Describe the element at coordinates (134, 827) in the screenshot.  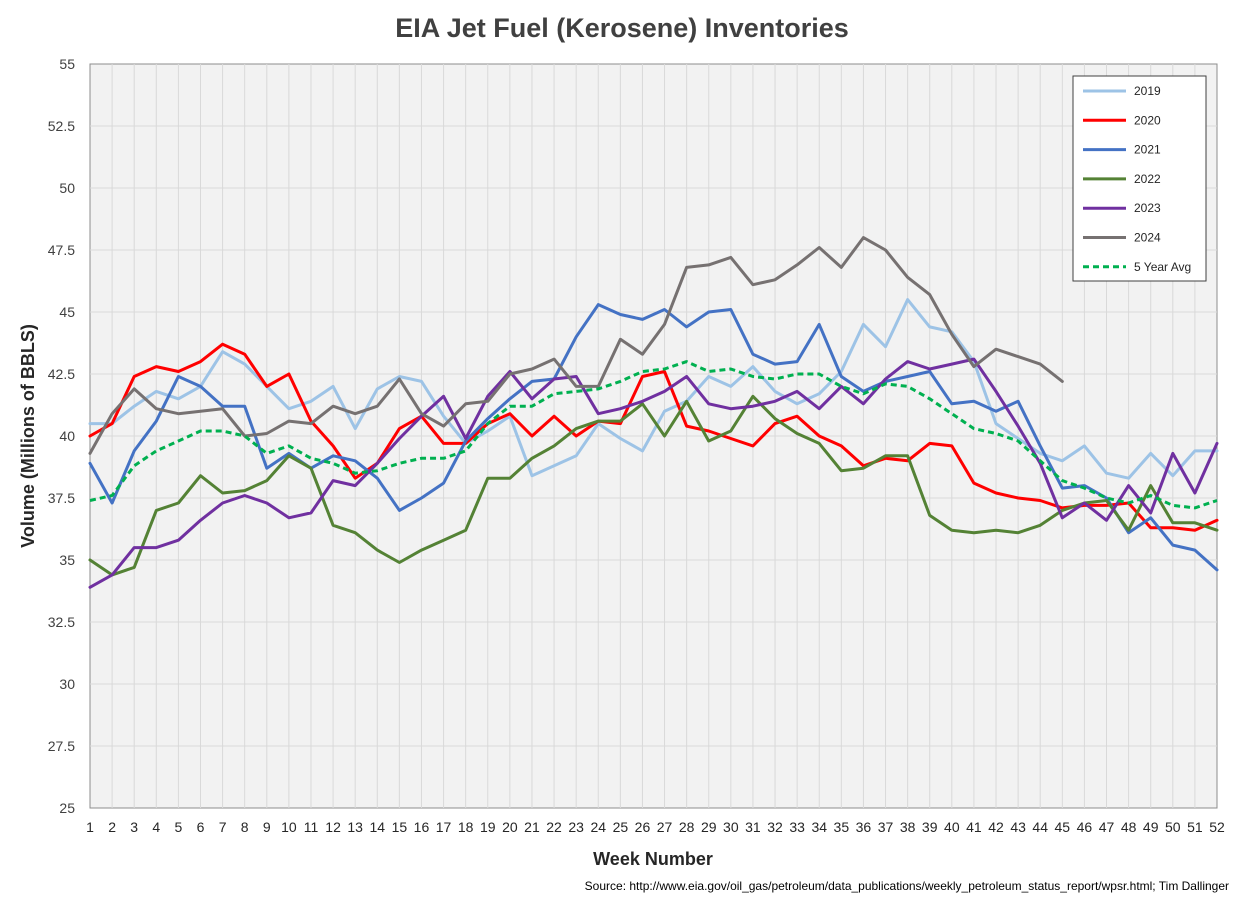
I see `x-tick-label: 3` at that location.